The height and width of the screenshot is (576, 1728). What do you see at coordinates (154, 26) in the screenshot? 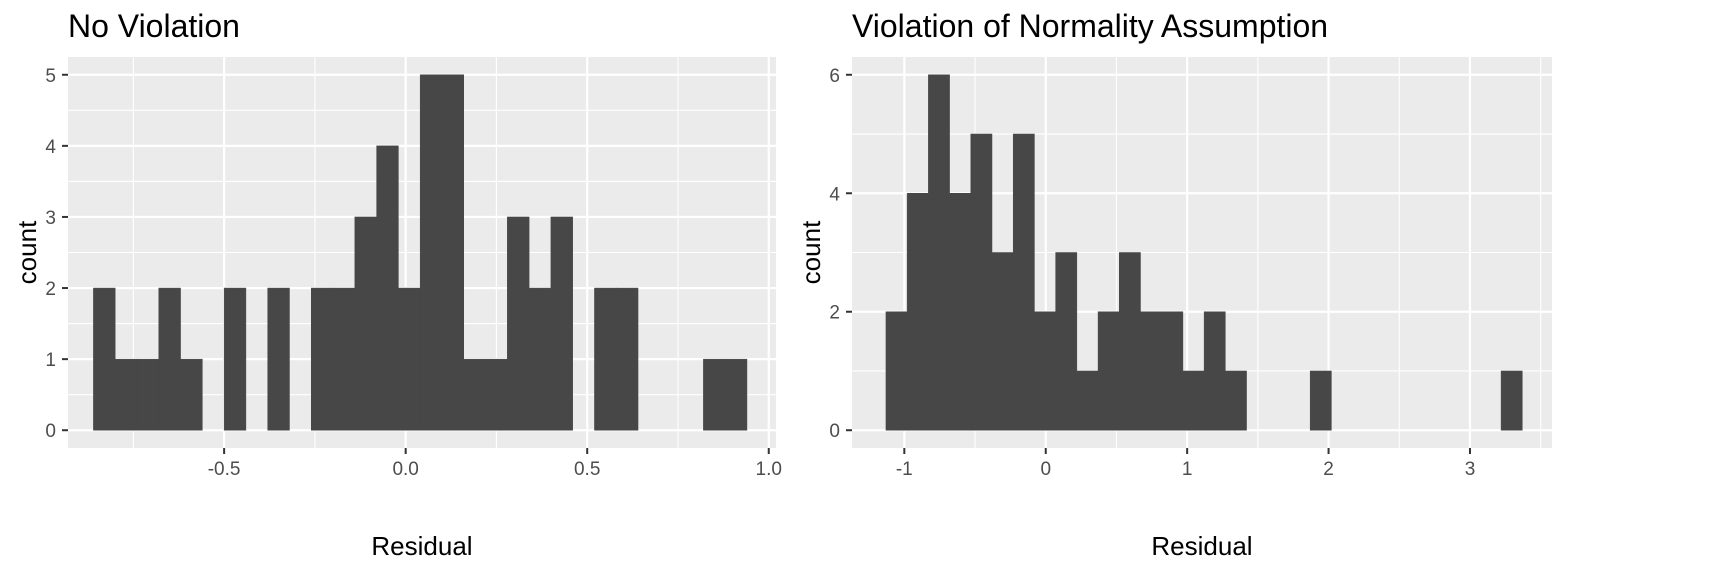
I see `chart-title: No Violation` at bounding box center [154, 26].